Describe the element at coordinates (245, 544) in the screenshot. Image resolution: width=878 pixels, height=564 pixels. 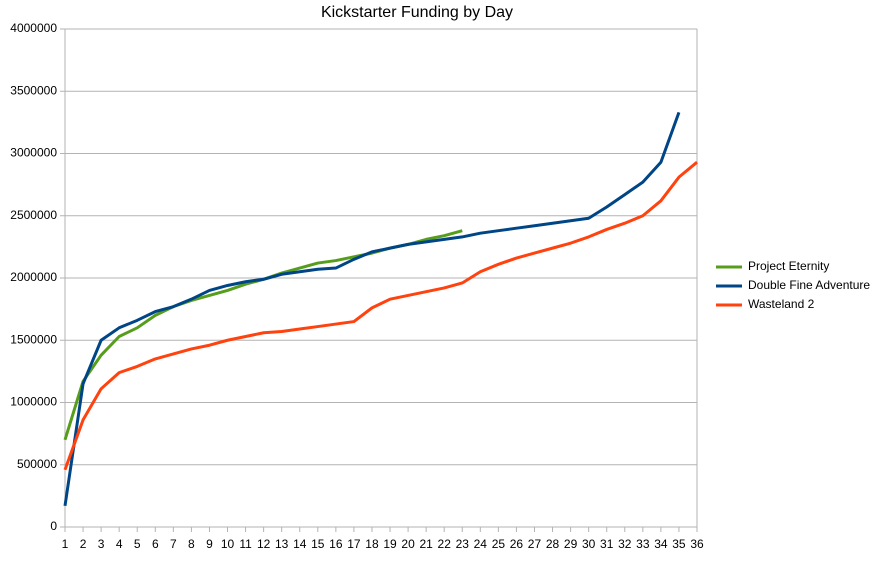
I see `x-tick-label: 11` at that location.